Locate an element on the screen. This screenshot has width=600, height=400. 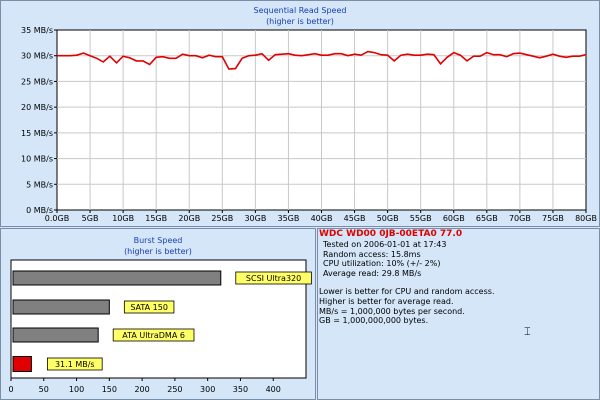
note-mbs-def: MB/s = 1,000,000 bytes per second. is located at coordinates (392, 311).